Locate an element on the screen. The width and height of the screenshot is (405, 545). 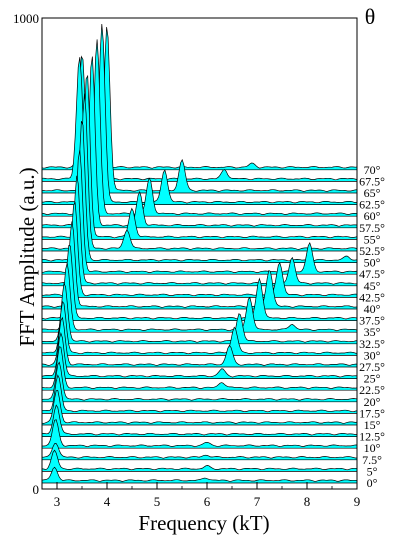
series-label: 10° is located at coordinates (372, 448).